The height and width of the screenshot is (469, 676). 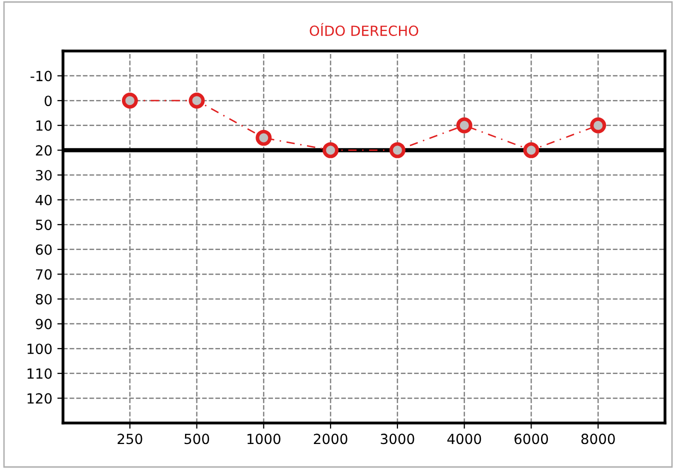 What do you see at coordinates (40, 349) in the screenshot?
I see `y-tick-label: 100` at bounding box center [40, 349].